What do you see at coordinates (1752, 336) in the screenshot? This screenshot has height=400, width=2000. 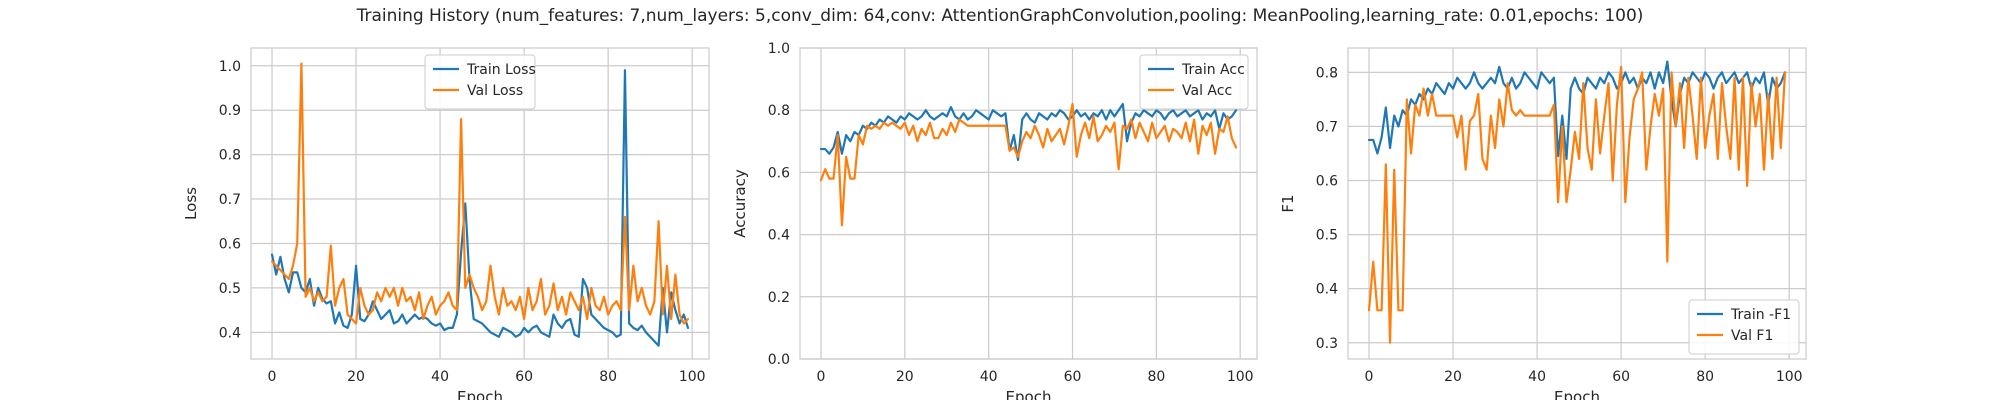 I see `f1-legend-label: Val F1` at bounding box center [1752, 336].